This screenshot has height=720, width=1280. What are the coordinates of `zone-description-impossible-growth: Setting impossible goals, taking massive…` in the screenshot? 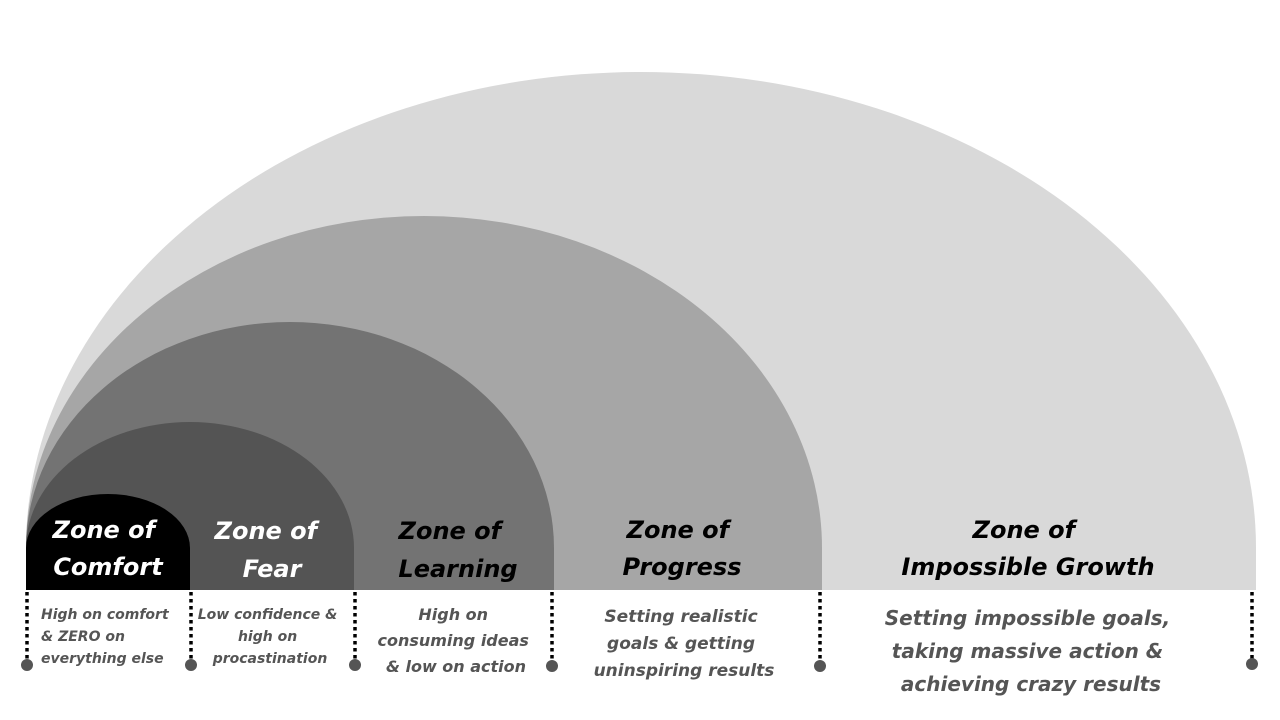 It's located at (1031, 651).